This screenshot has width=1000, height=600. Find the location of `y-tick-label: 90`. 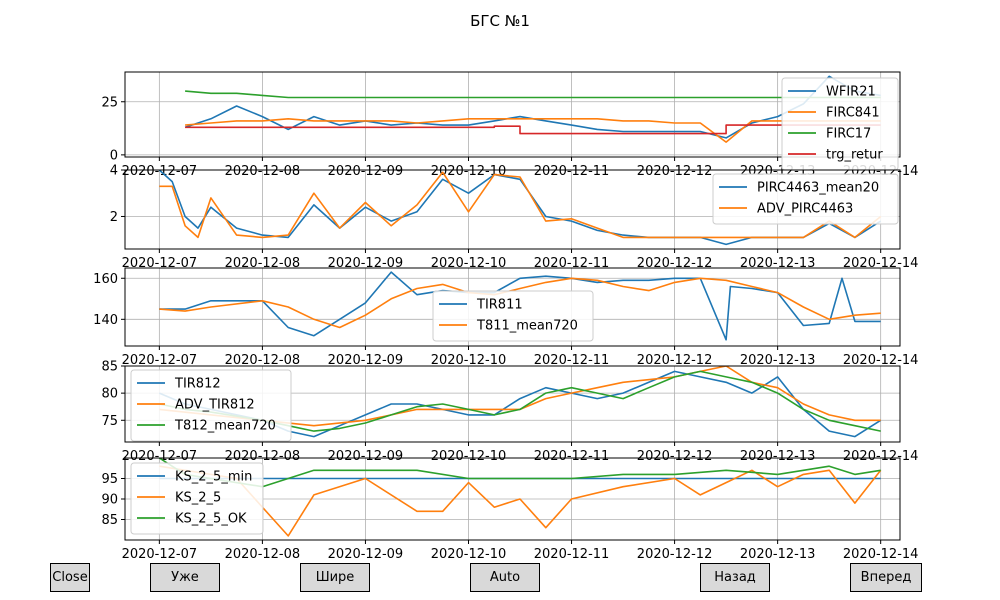

y-tick-label: 90 is located at coordinates (109, 500).